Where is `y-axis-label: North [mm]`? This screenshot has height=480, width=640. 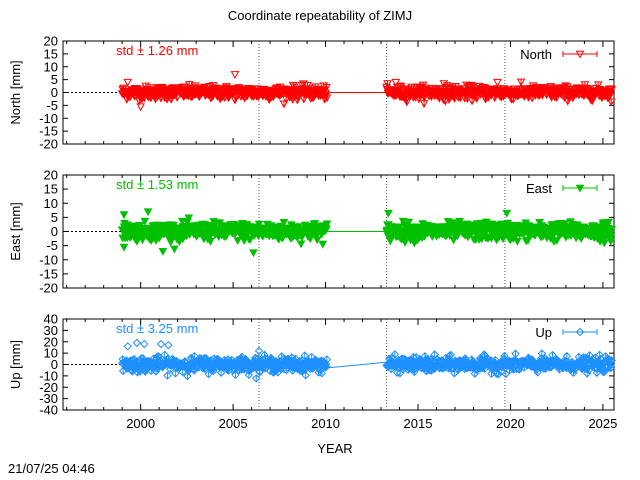
y-axis-label: North [mm] is located at coordinates (15, 92).